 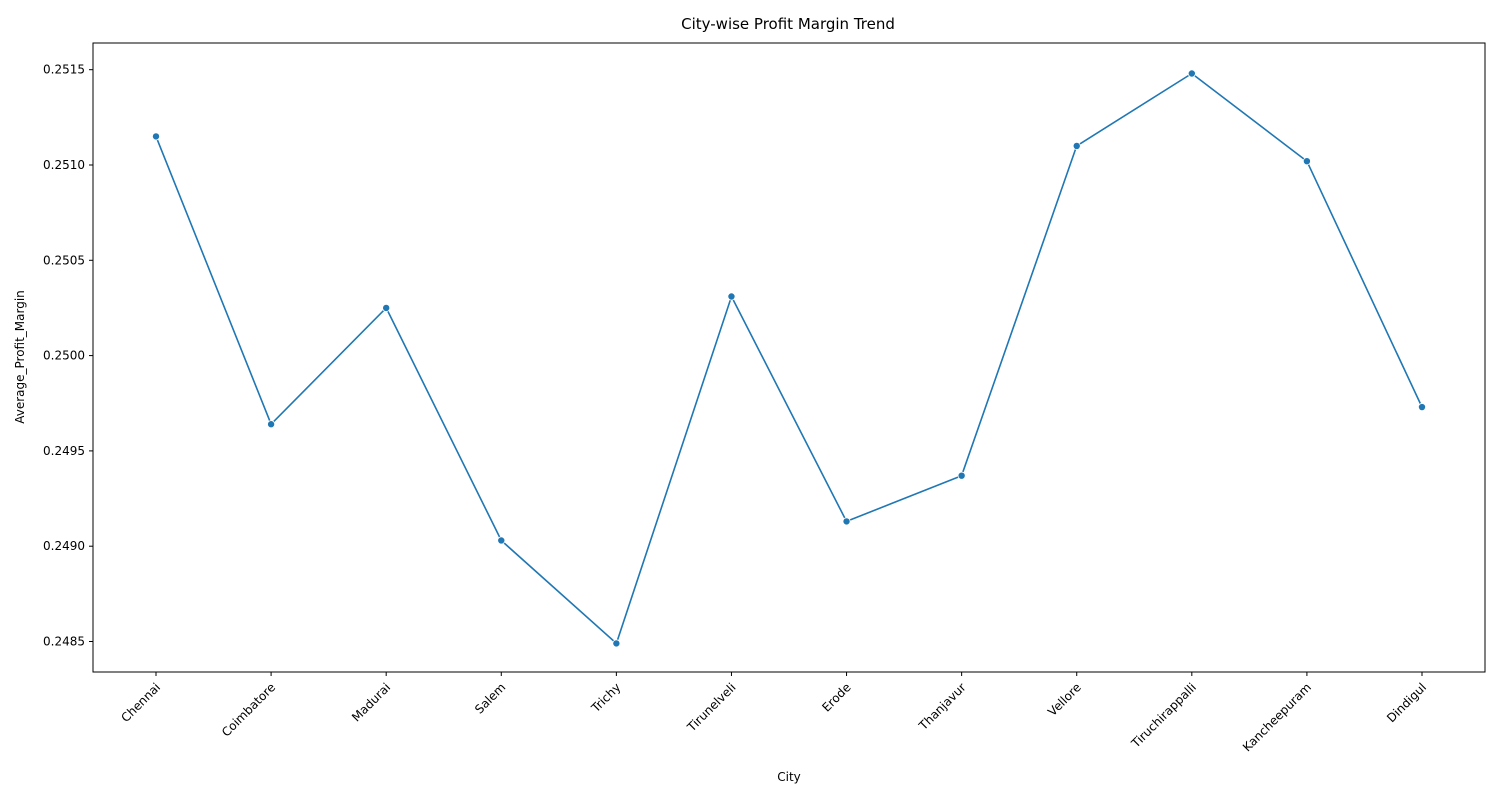 What do you see at coordinates (20, 357) in the screenshot?
I see `y-axis-label: Average_Profit_Margin` at bounding box center [20, 357].